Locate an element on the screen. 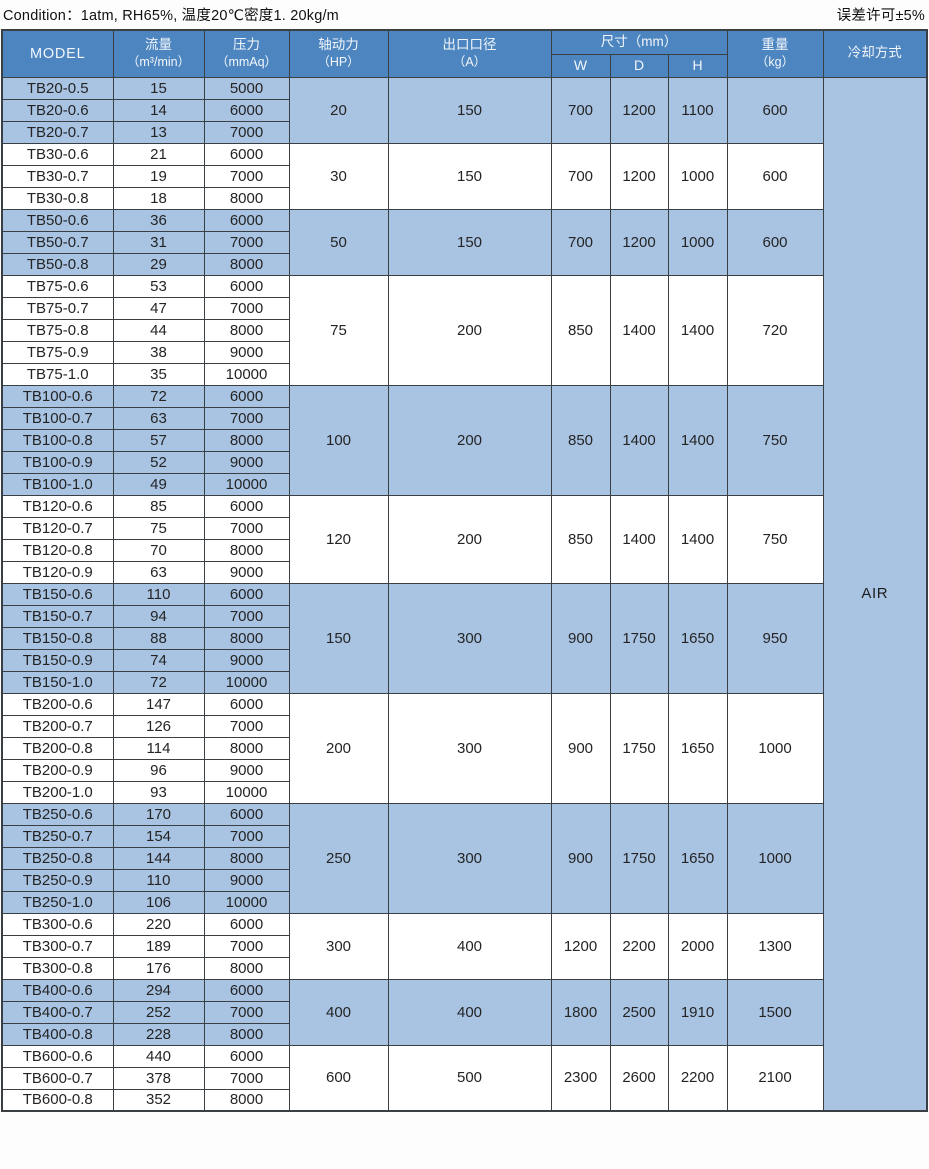  flow-cell: 440 is located at coordinates (158, 1056).